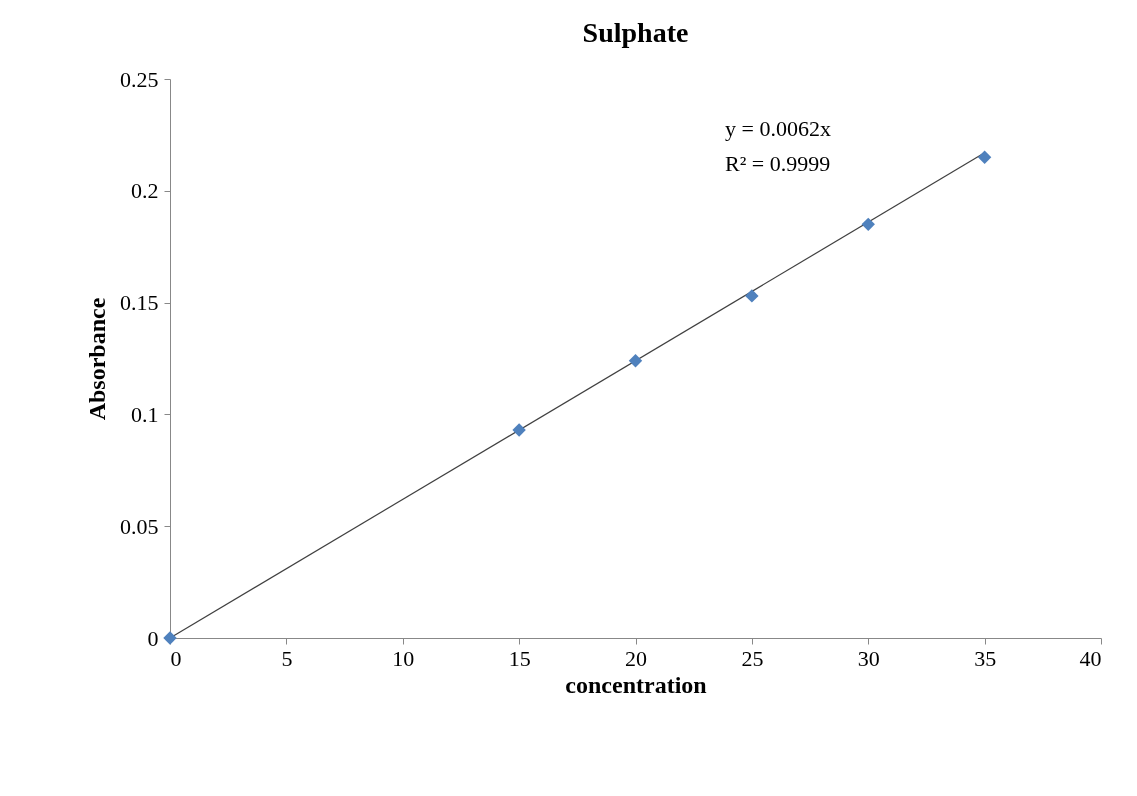 This screenshot has width=1137, height=796. What do you see at coordinates (778, 128) in the screenshot?
I see `annotation: y = 0.0062x` at bounding box center [778, 128].